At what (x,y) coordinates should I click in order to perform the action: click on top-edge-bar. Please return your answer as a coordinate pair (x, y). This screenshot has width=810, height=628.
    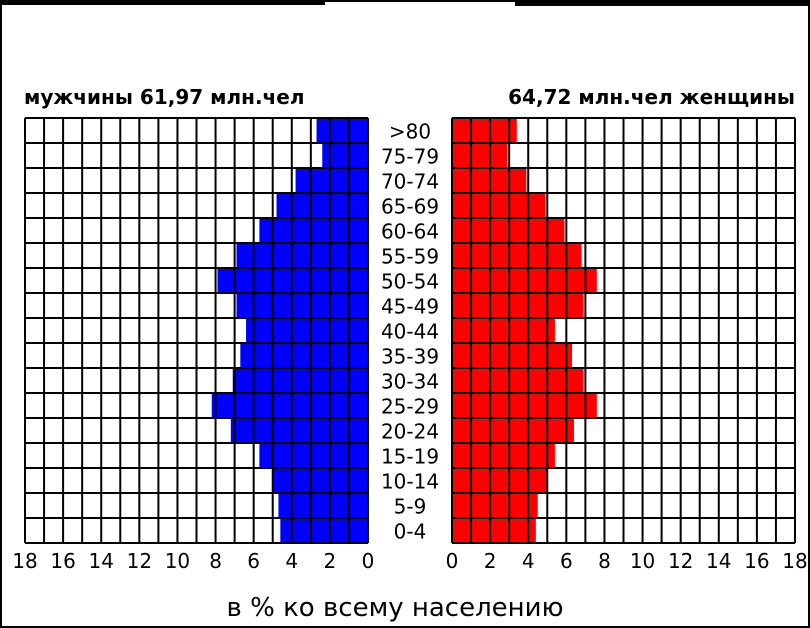
    Looking at the image, I should click on (662, 3).